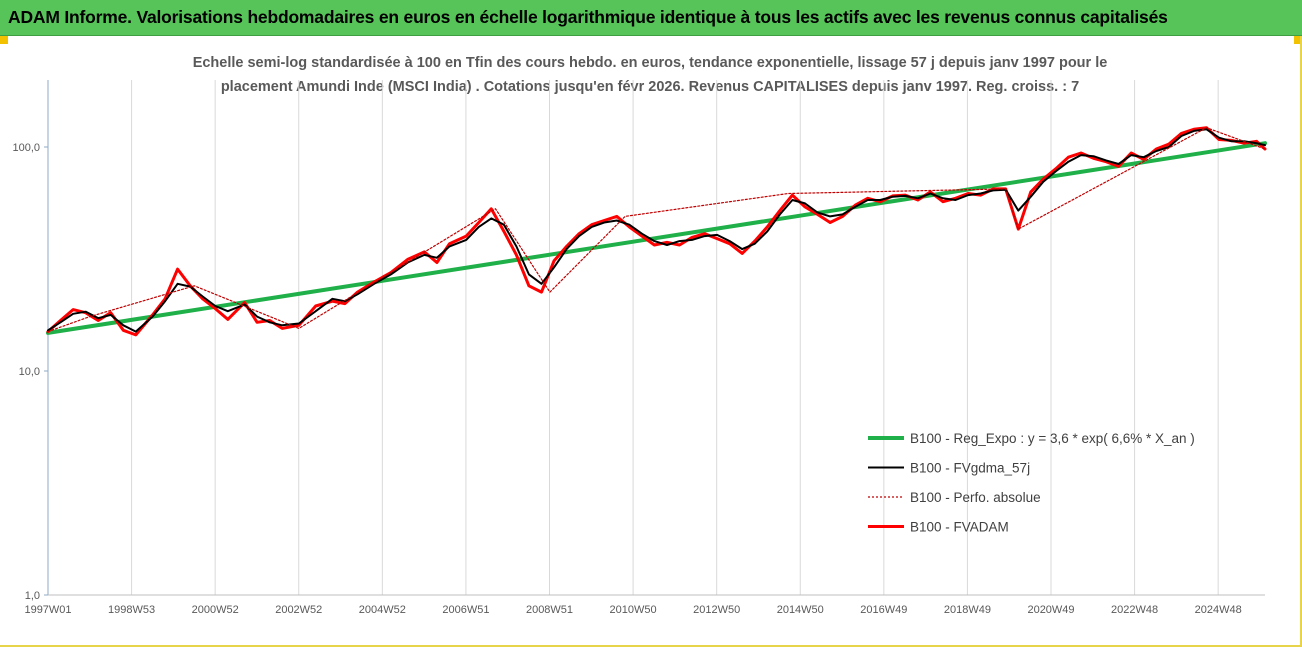 This screenshot has height=647, width=1302. Describe the element at coordinates (975, 497) in the screenshot. I see `legend-label-2: B100 - Perfo. absolue` at that location.